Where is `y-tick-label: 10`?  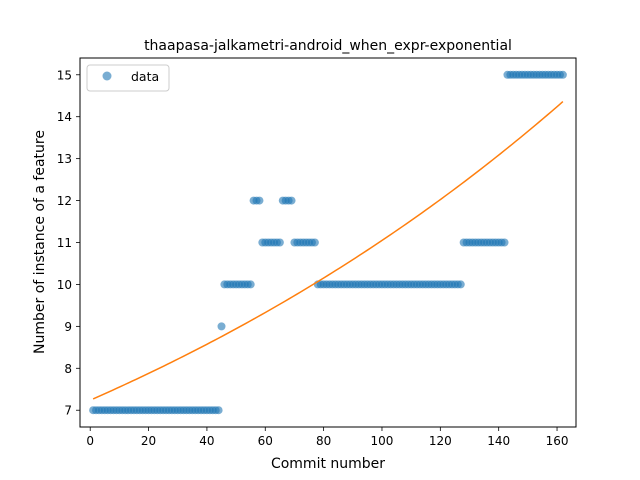
y-tick-label: 10 is located at coordinates (64, 285).